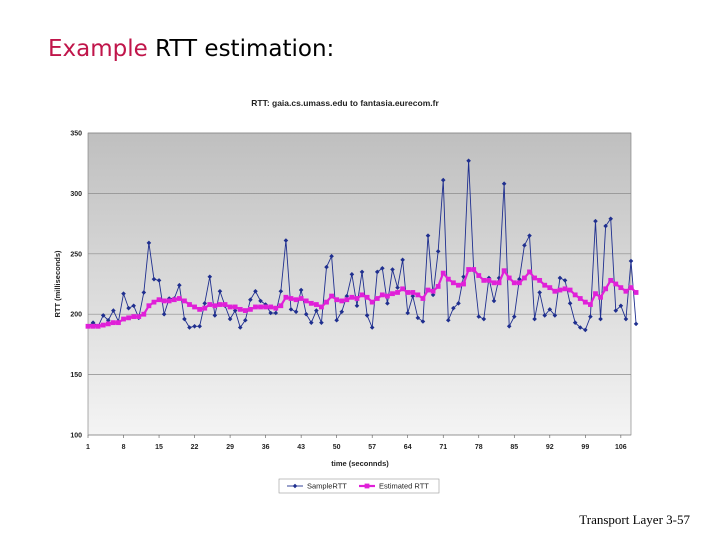 The height and width of the screenshot is (540, 720). What do you see at coordinates (408, 447) in the screenshot?
I see `x-tick-label: 64` at bounding box center [408, 447].